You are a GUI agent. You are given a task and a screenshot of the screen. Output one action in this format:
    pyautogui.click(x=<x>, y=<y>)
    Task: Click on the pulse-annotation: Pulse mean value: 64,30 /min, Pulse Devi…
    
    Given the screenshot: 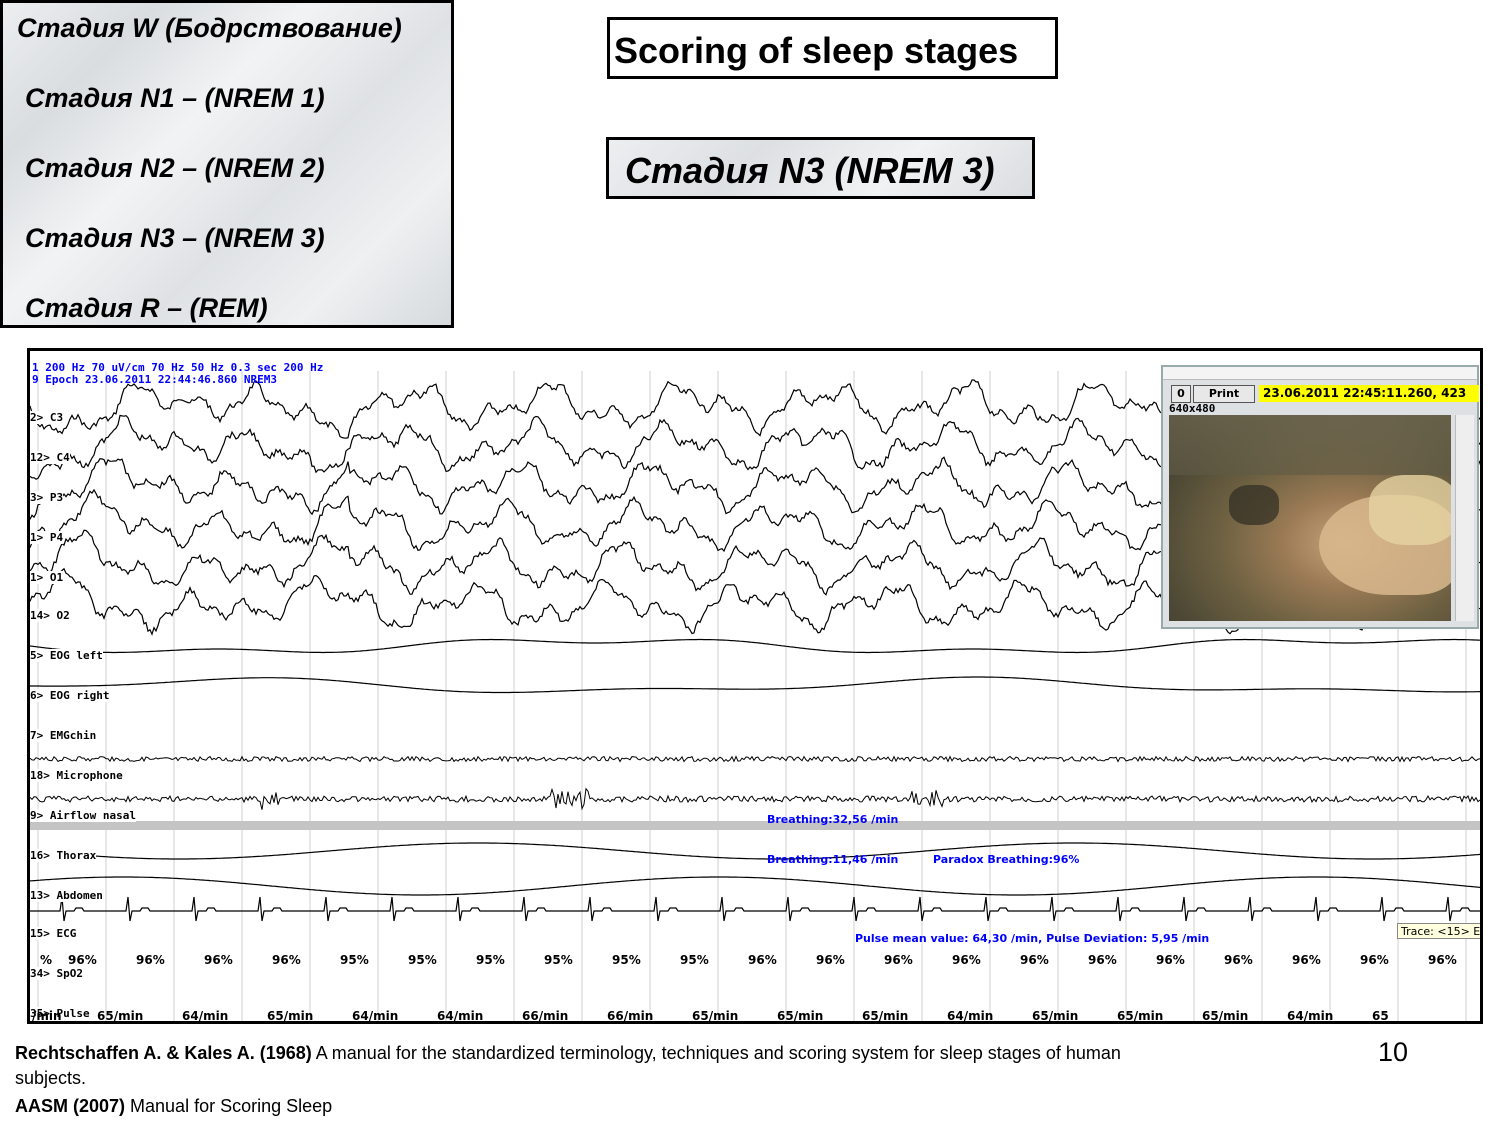 What is the action you would take?
    pyautogui.click(x=1032, y=938)
    